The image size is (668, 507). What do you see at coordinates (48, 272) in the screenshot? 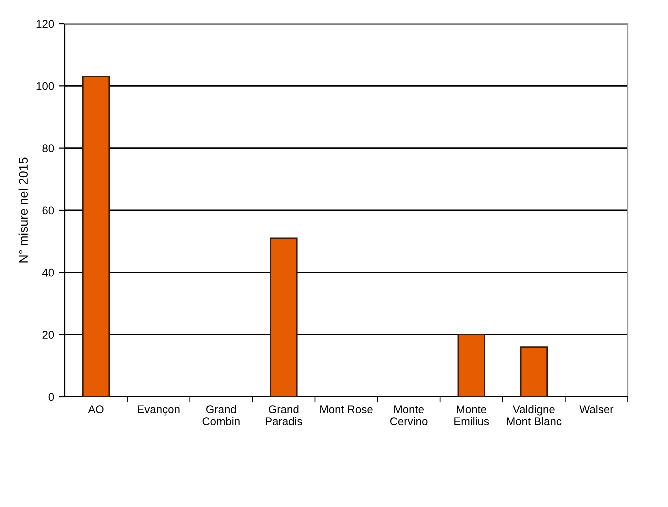
I see `y-tick-label: 40` at bounding box center [48, 272].